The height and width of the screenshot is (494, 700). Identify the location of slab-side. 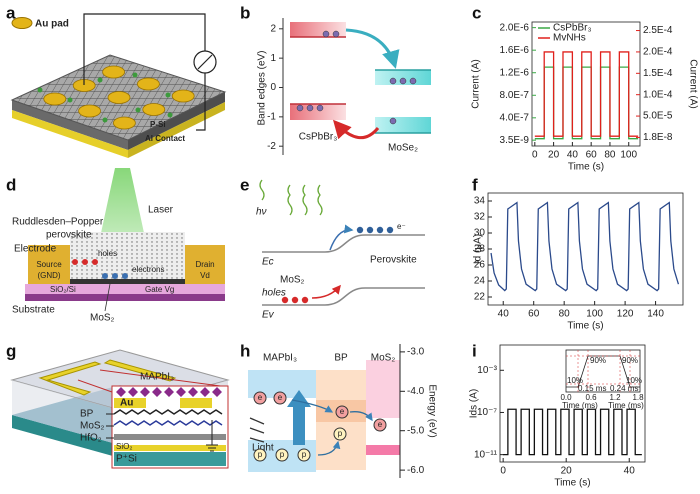
(70, 125).